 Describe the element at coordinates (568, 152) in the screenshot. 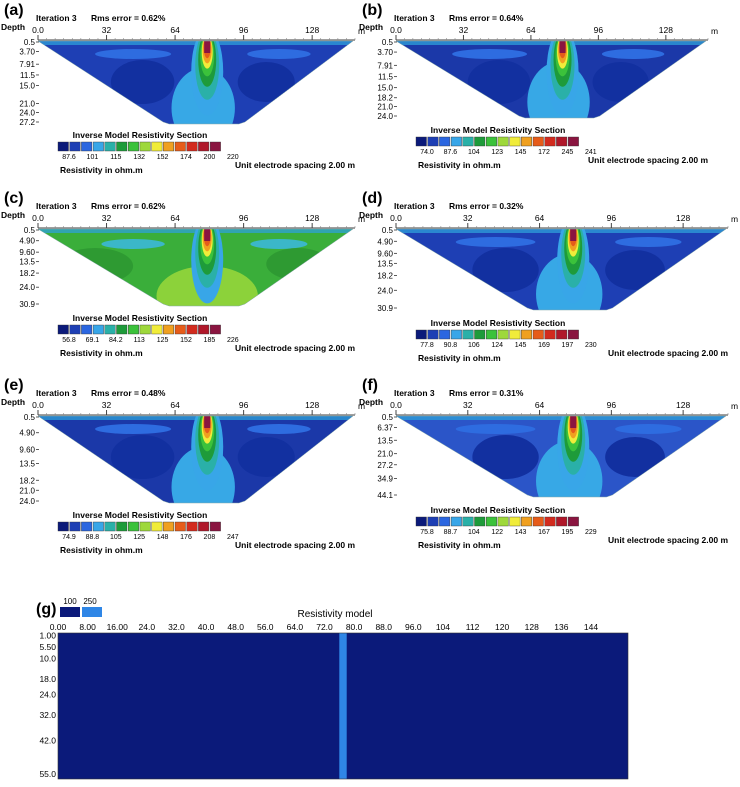

I see `legend-value: 245` at that location.